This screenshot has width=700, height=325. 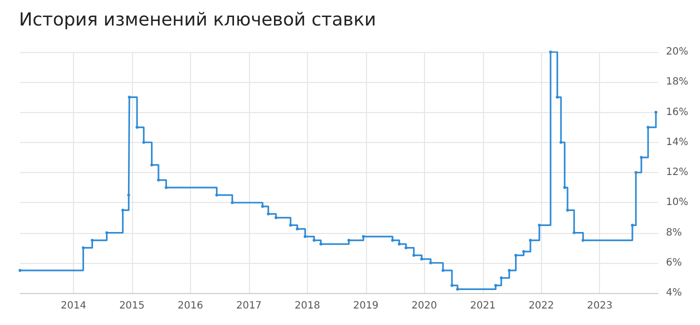 What do you see at coordinates (424, 306) in the screenshot?
I see `x-tick-label: 2020` at bounding box center [424, 306].